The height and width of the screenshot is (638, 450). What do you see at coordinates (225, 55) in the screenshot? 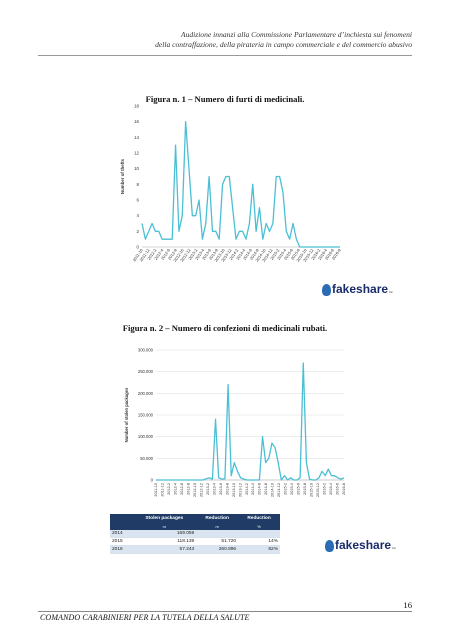
I see `header-divider` at bounding box center [225, 55].